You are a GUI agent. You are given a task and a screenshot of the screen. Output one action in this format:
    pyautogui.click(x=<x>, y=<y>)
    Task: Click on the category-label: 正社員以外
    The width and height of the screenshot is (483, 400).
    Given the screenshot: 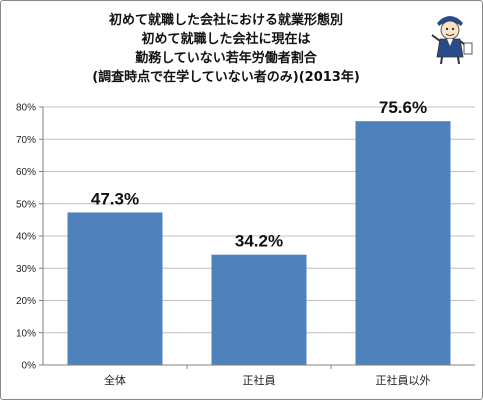 What is the action you would take?
    pyautogui.click(x=403, y=380)
    